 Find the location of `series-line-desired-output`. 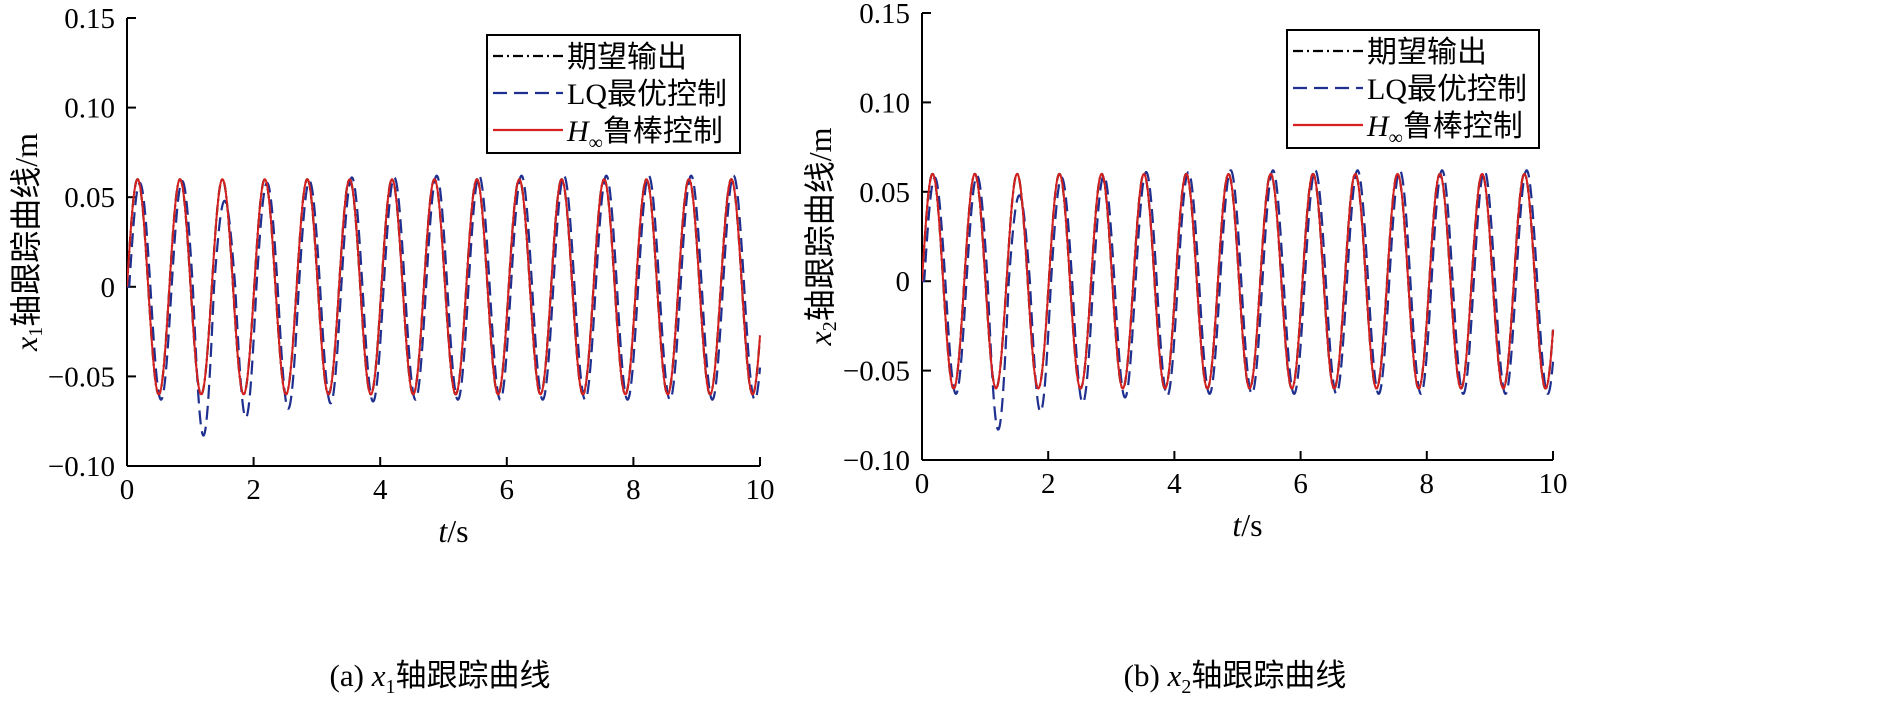

series-line-desired-output is located at coordinates (444, 287).